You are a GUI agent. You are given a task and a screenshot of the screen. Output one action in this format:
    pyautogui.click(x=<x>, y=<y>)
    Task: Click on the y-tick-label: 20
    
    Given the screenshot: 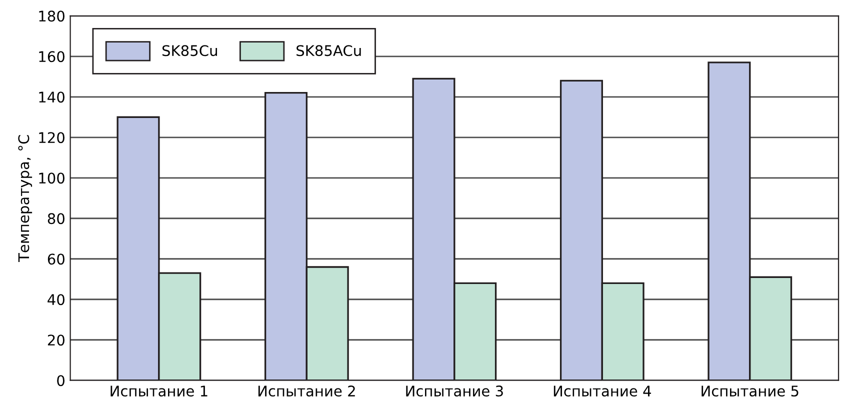 What is the action you would take?
    pyautogui.click(x=56, y=340)
    